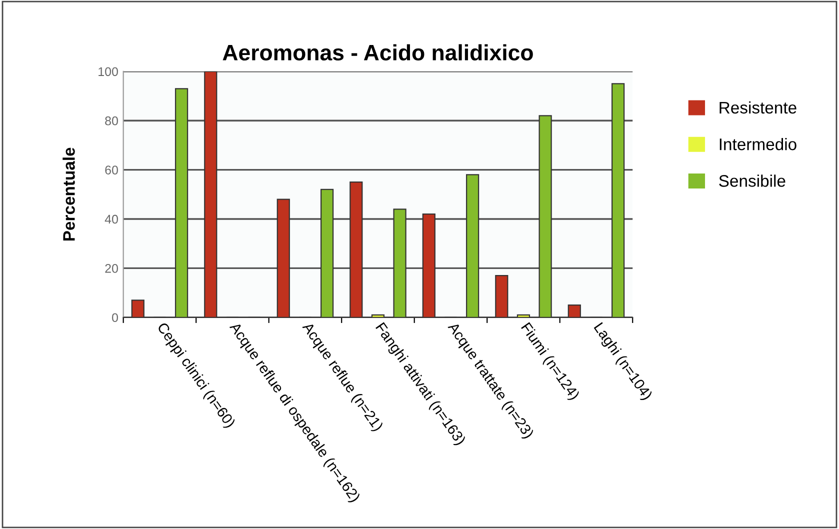 The width and height of the screenshot is (839, 529). Describe the element at coordinates (115, 317) in the screenshot. I see `y-tick-label: 0` at that location.